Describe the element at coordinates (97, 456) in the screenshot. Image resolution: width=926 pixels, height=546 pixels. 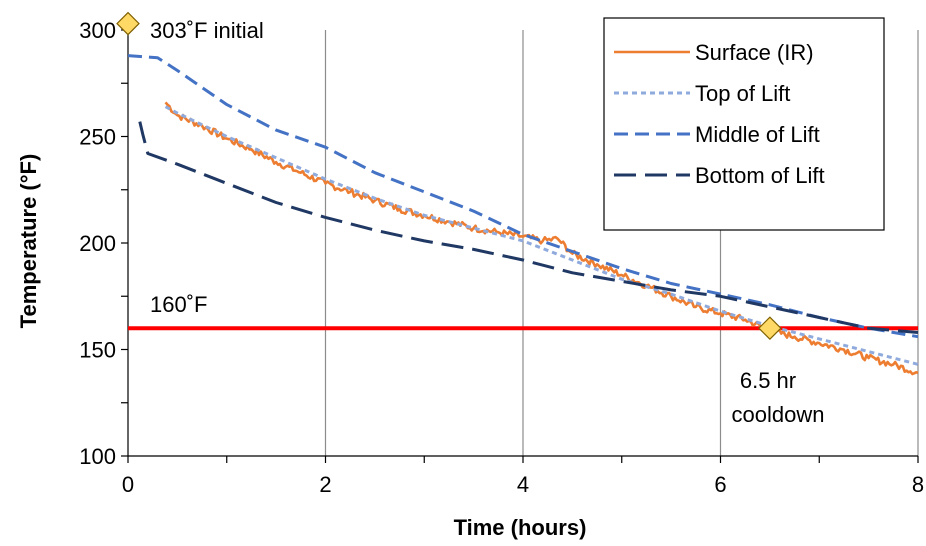
I see `y-tick-label: 100` at that location.